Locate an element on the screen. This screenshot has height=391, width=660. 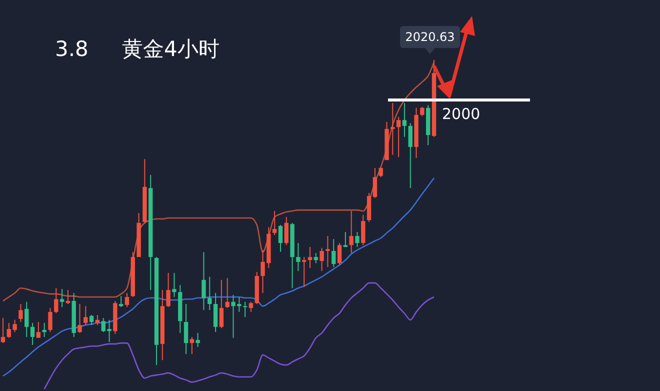
chart-subtitle: 黄金4小时 is located at coordinates (171, 49).